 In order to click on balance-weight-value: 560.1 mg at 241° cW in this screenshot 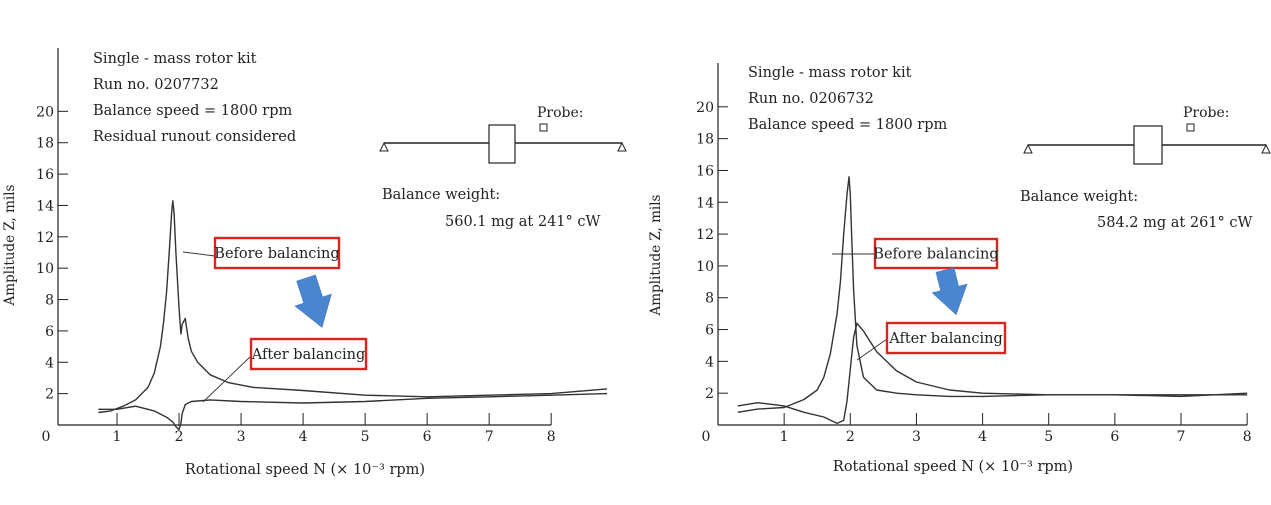, I will do `click(522, 222)`.